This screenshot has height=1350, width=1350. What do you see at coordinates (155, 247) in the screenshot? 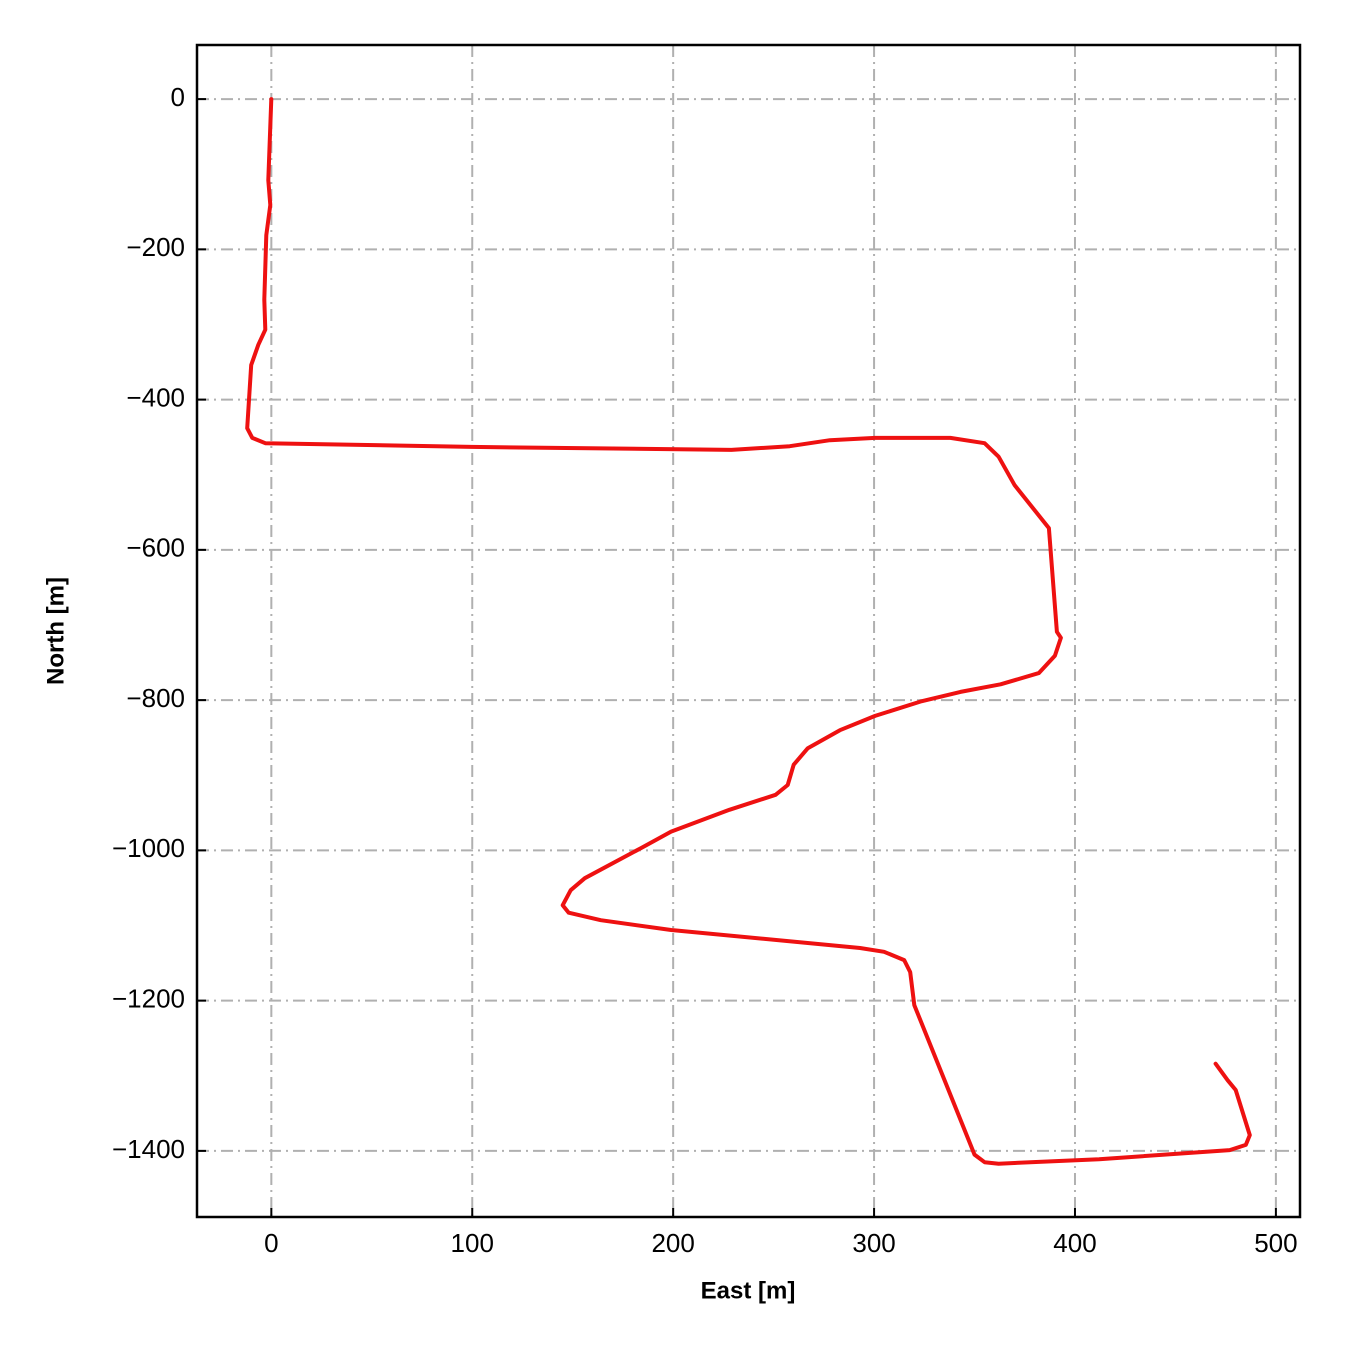
I see `y-tick-label: −200` at bounding box center [155, 247].